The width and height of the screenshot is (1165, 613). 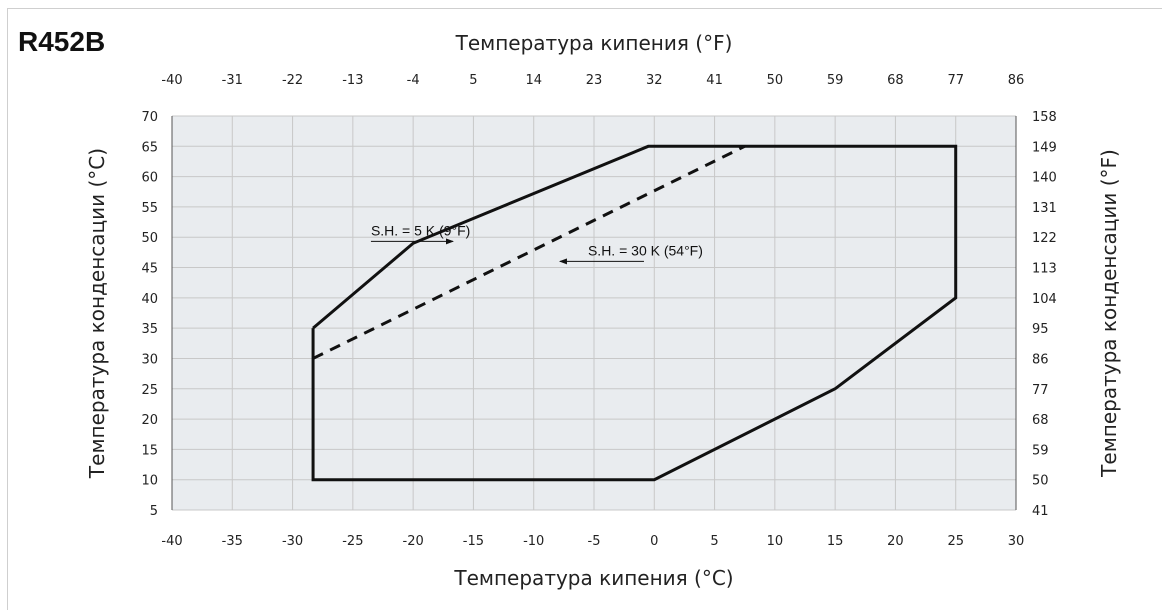 I want to click on y-tick-label: 55, so click(x=149, y=208).